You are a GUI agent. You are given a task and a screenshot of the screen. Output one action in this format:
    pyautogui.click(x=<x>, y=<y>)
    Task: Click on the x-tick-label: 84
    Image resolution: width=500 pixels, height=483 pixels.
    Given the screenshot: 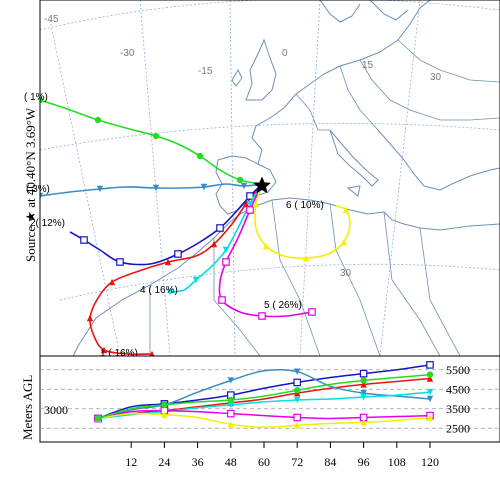 What is the action you would take?
    pyautogui.click(x=330, y=462)
    